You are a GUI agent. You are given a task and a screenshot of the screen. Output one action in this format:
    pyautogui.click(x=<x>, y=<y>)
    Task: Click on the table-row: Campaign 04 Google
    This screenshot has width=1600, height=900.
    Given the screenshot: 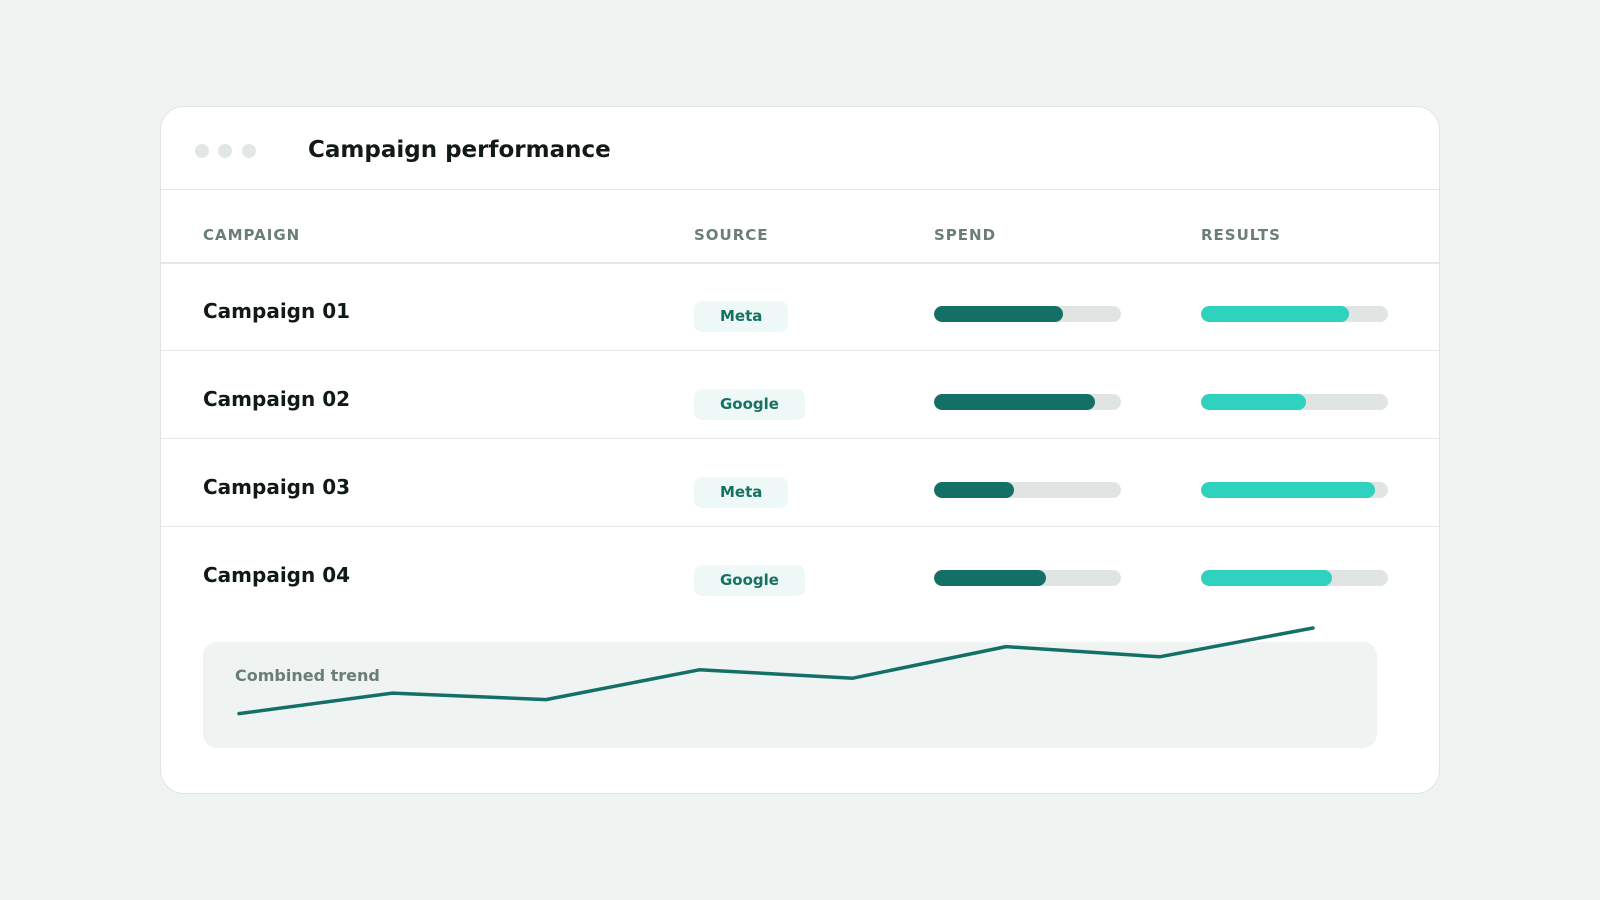 What is the action you would take?
    pyautogui.click(x=800, y=571)
    